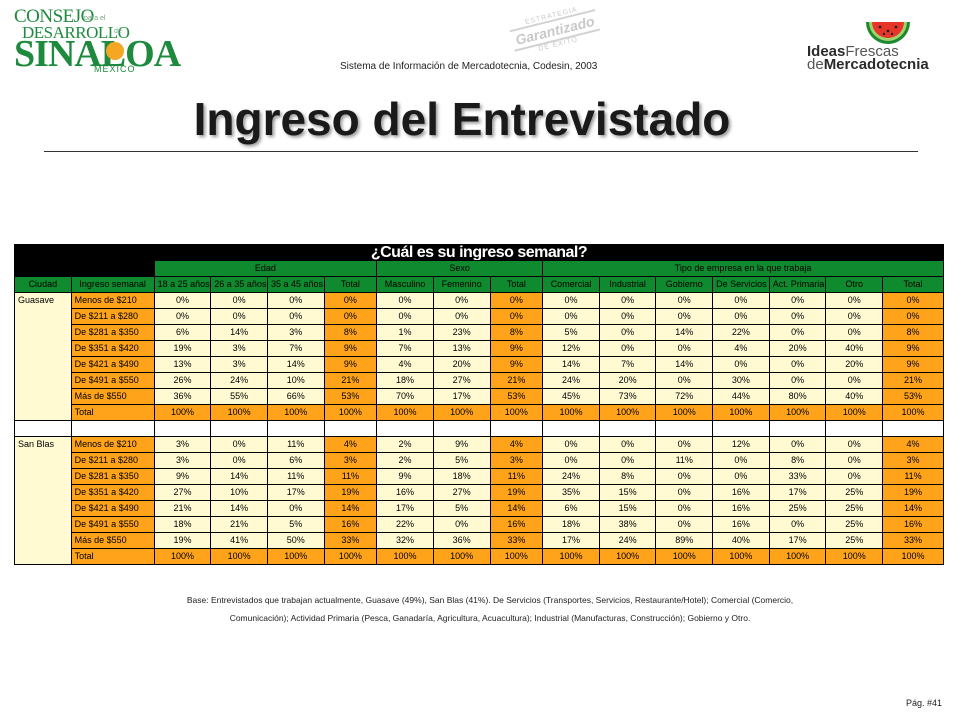 The width and height of the screenshot is (960, 720). I want to click on value-cell: 45%, so click(571, 396).